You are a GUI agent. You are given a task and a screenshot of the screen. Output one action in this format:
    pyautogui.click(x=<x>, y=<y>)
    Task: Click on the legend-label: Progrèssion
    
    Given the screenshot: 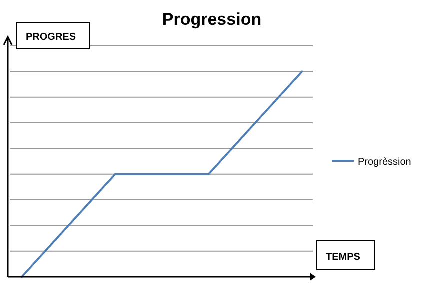 What is the action you would take?
    pyautogui.click(x=385, y=162)
    